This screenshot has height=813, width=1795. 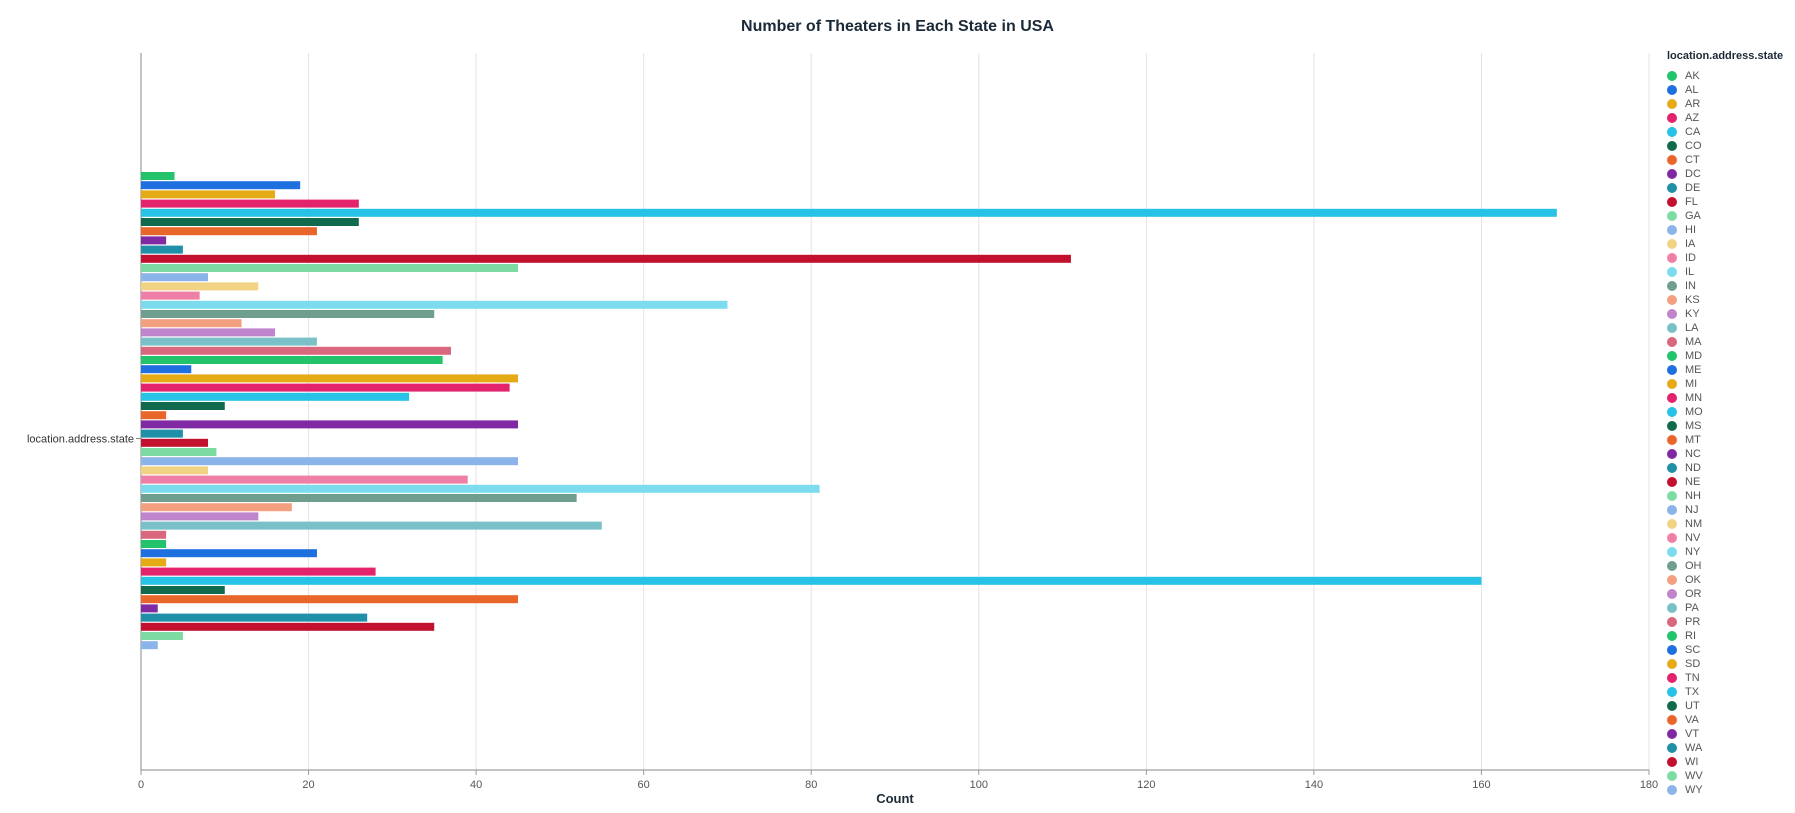 I want to click on legend-item-nc: NC, so click(x=1685, y=454).